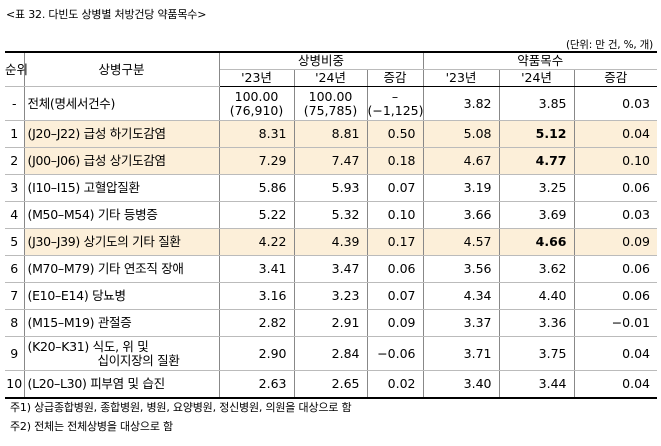 The height and width of the screenshot is (446, 661). I want to click on share-change-header: 증감, so click(395, 78).